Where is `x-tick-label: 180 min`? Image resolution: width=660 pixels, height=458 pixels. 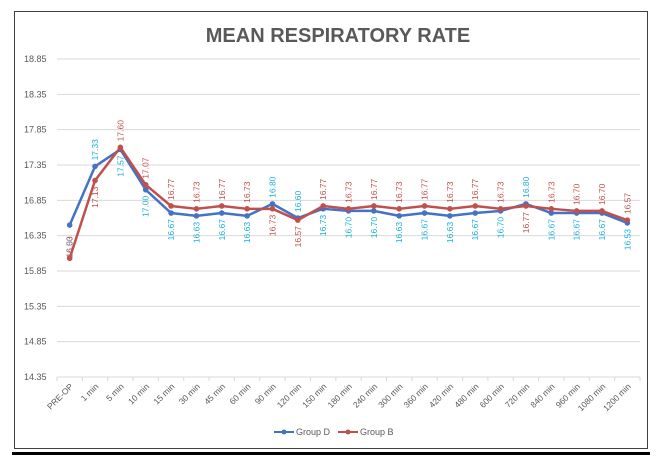 x-tick-label: 180 min is located at coordinates (339, 395).